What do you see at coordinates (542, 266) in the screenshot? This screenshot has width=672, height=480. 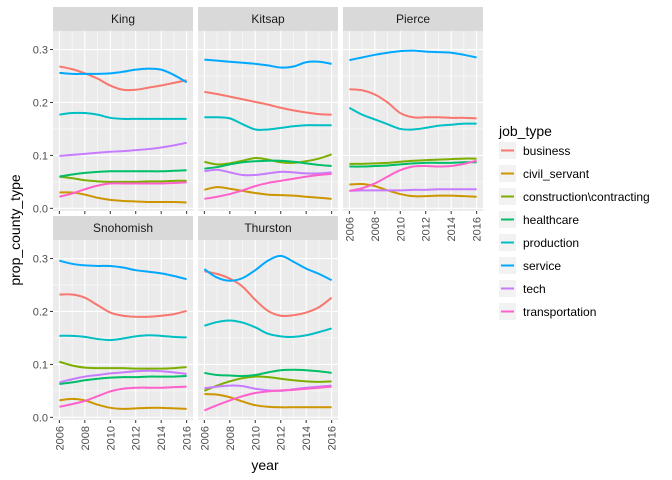 I see `legend-label: service` at bounding box center [542, 266].